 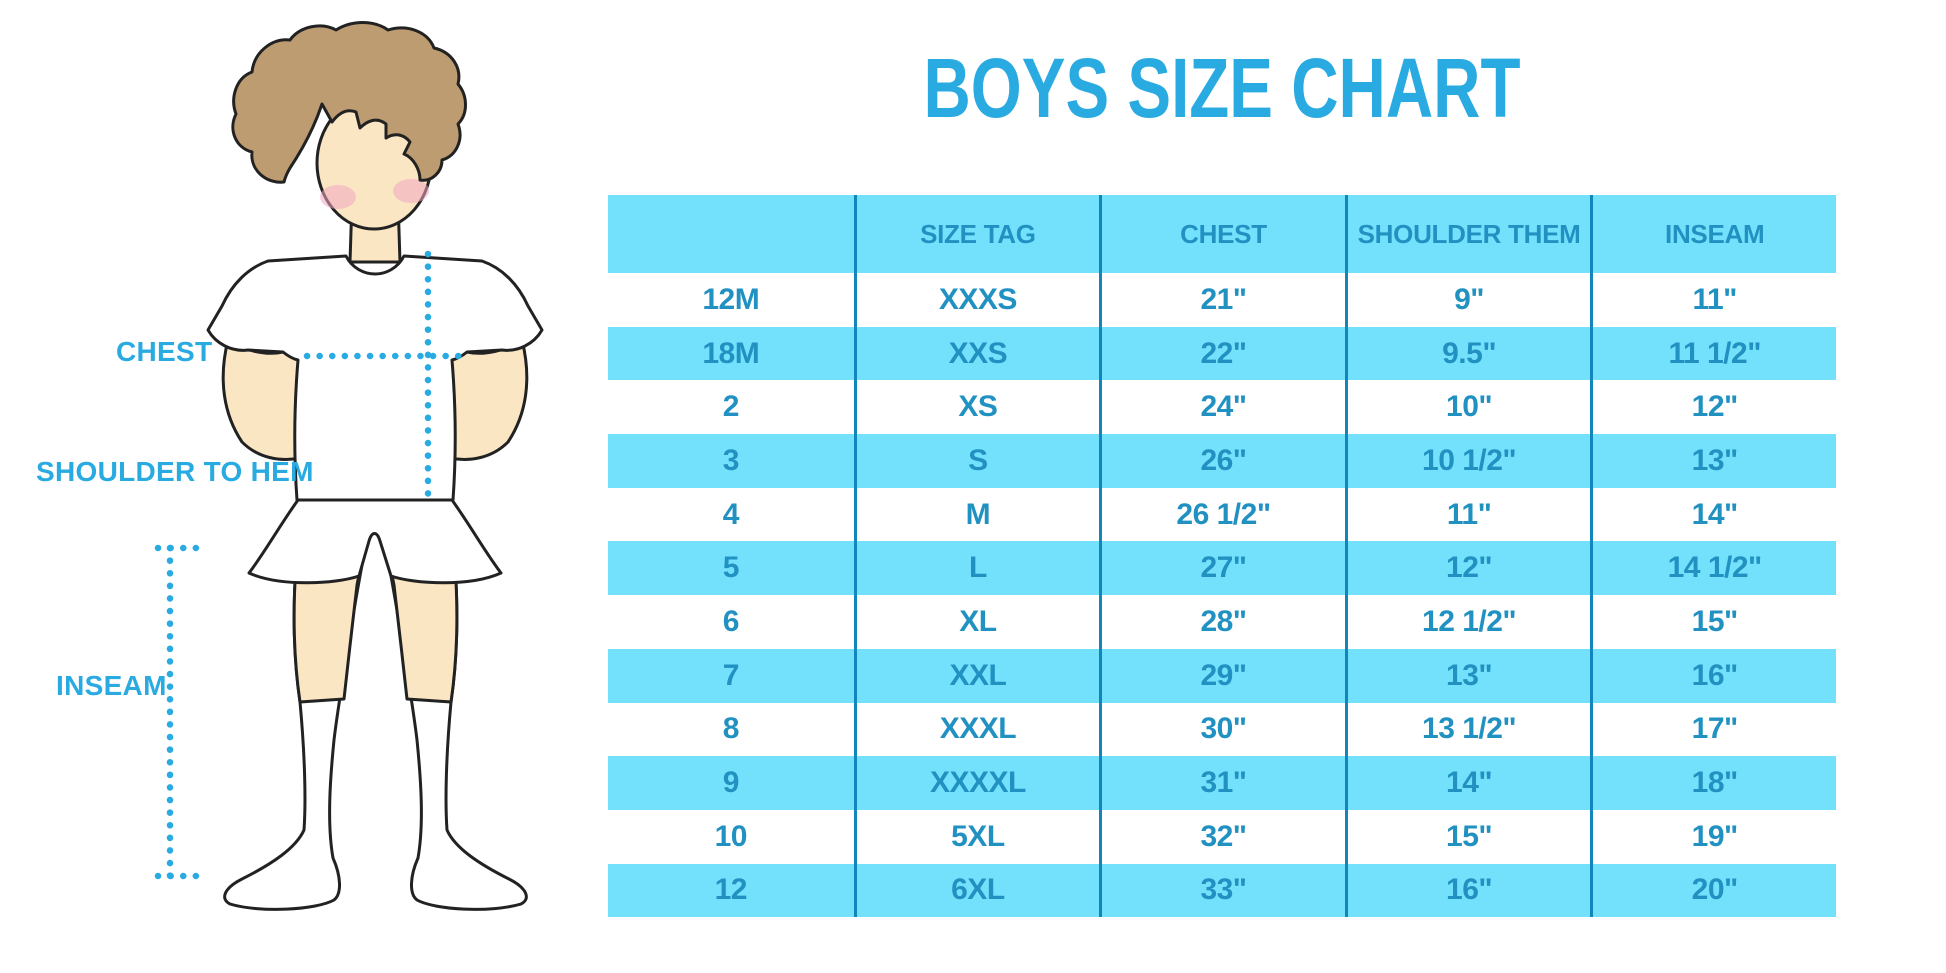 I want to click on table-row: 9 XXXXL 31" 14" 18", so click(x=1222, y=783).